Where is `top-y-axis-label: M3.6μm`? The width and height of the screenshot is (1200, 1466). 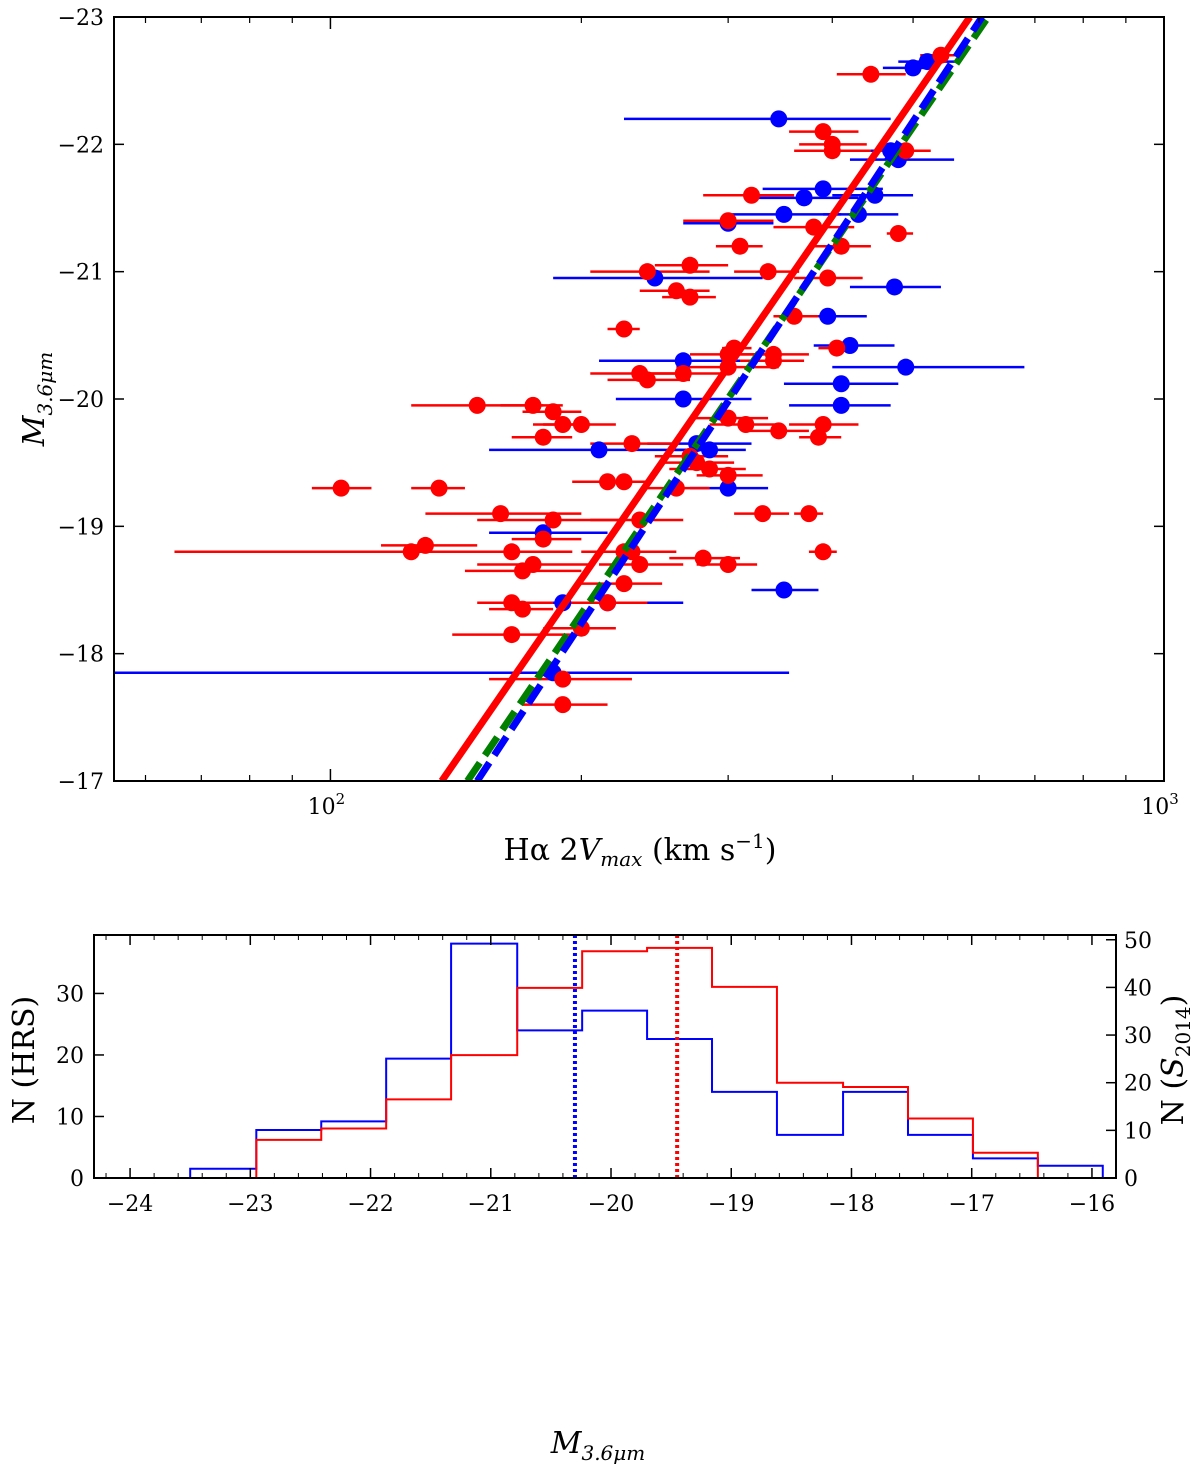
top-y-axis-label: M3.6μm is located at coordinates (37, 400).